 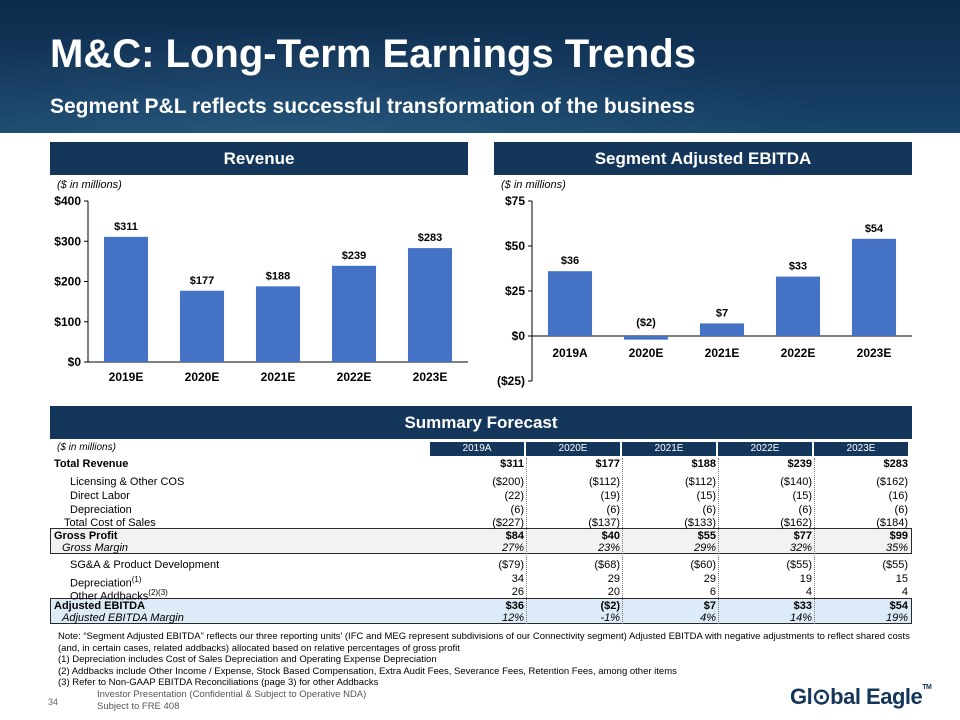 I want to click on revenue-section-header: Revenue, so click(x=259, y=158).